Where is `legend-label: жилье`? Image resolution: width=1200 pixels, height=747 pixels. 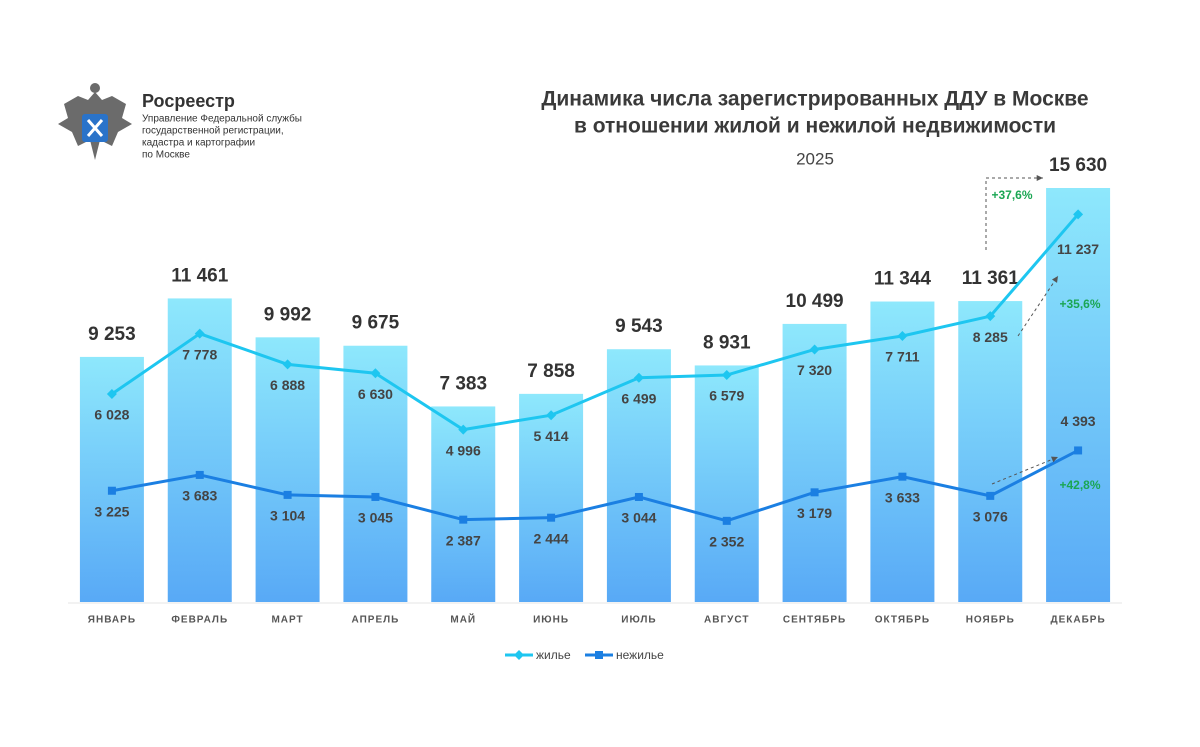 legend-label: жилье is located at coordinates (553, 655).